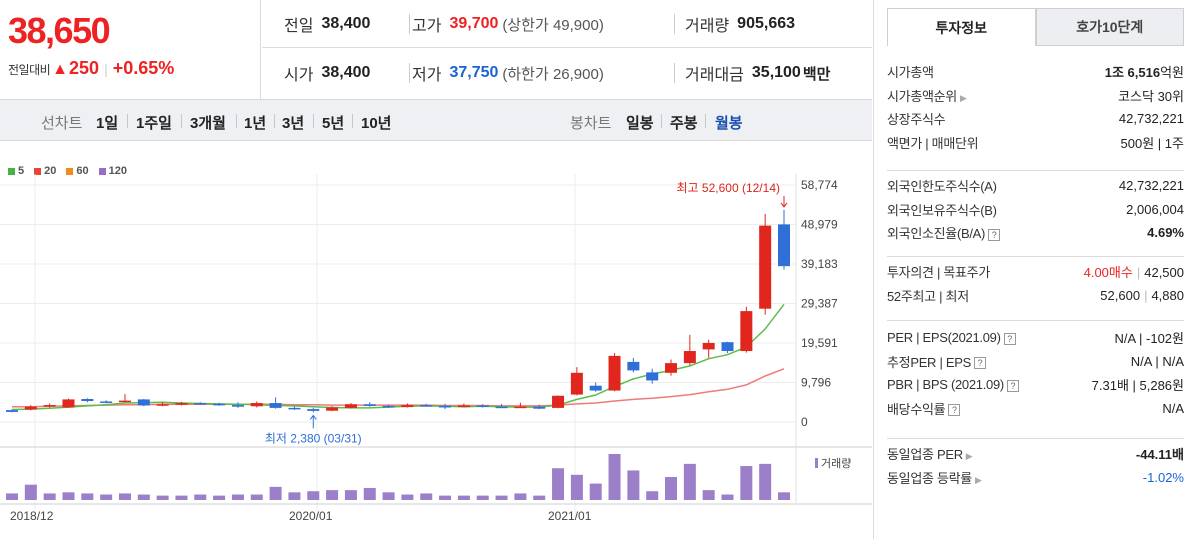 The width and height of the screenshot is (1195, 539). What do you see at coordinates (1173, 408) in the screenshot?
I see `info-value: N/A` at bounding box center [1173, 408].